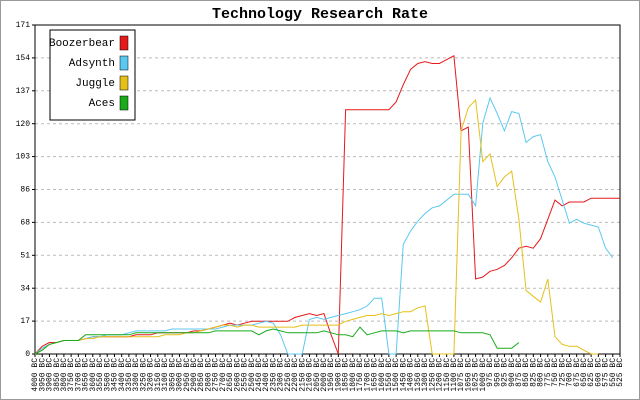  Describe the element at coordinates (23, 157) in the screenshot. I see `y-tick-label: 103` at that location.